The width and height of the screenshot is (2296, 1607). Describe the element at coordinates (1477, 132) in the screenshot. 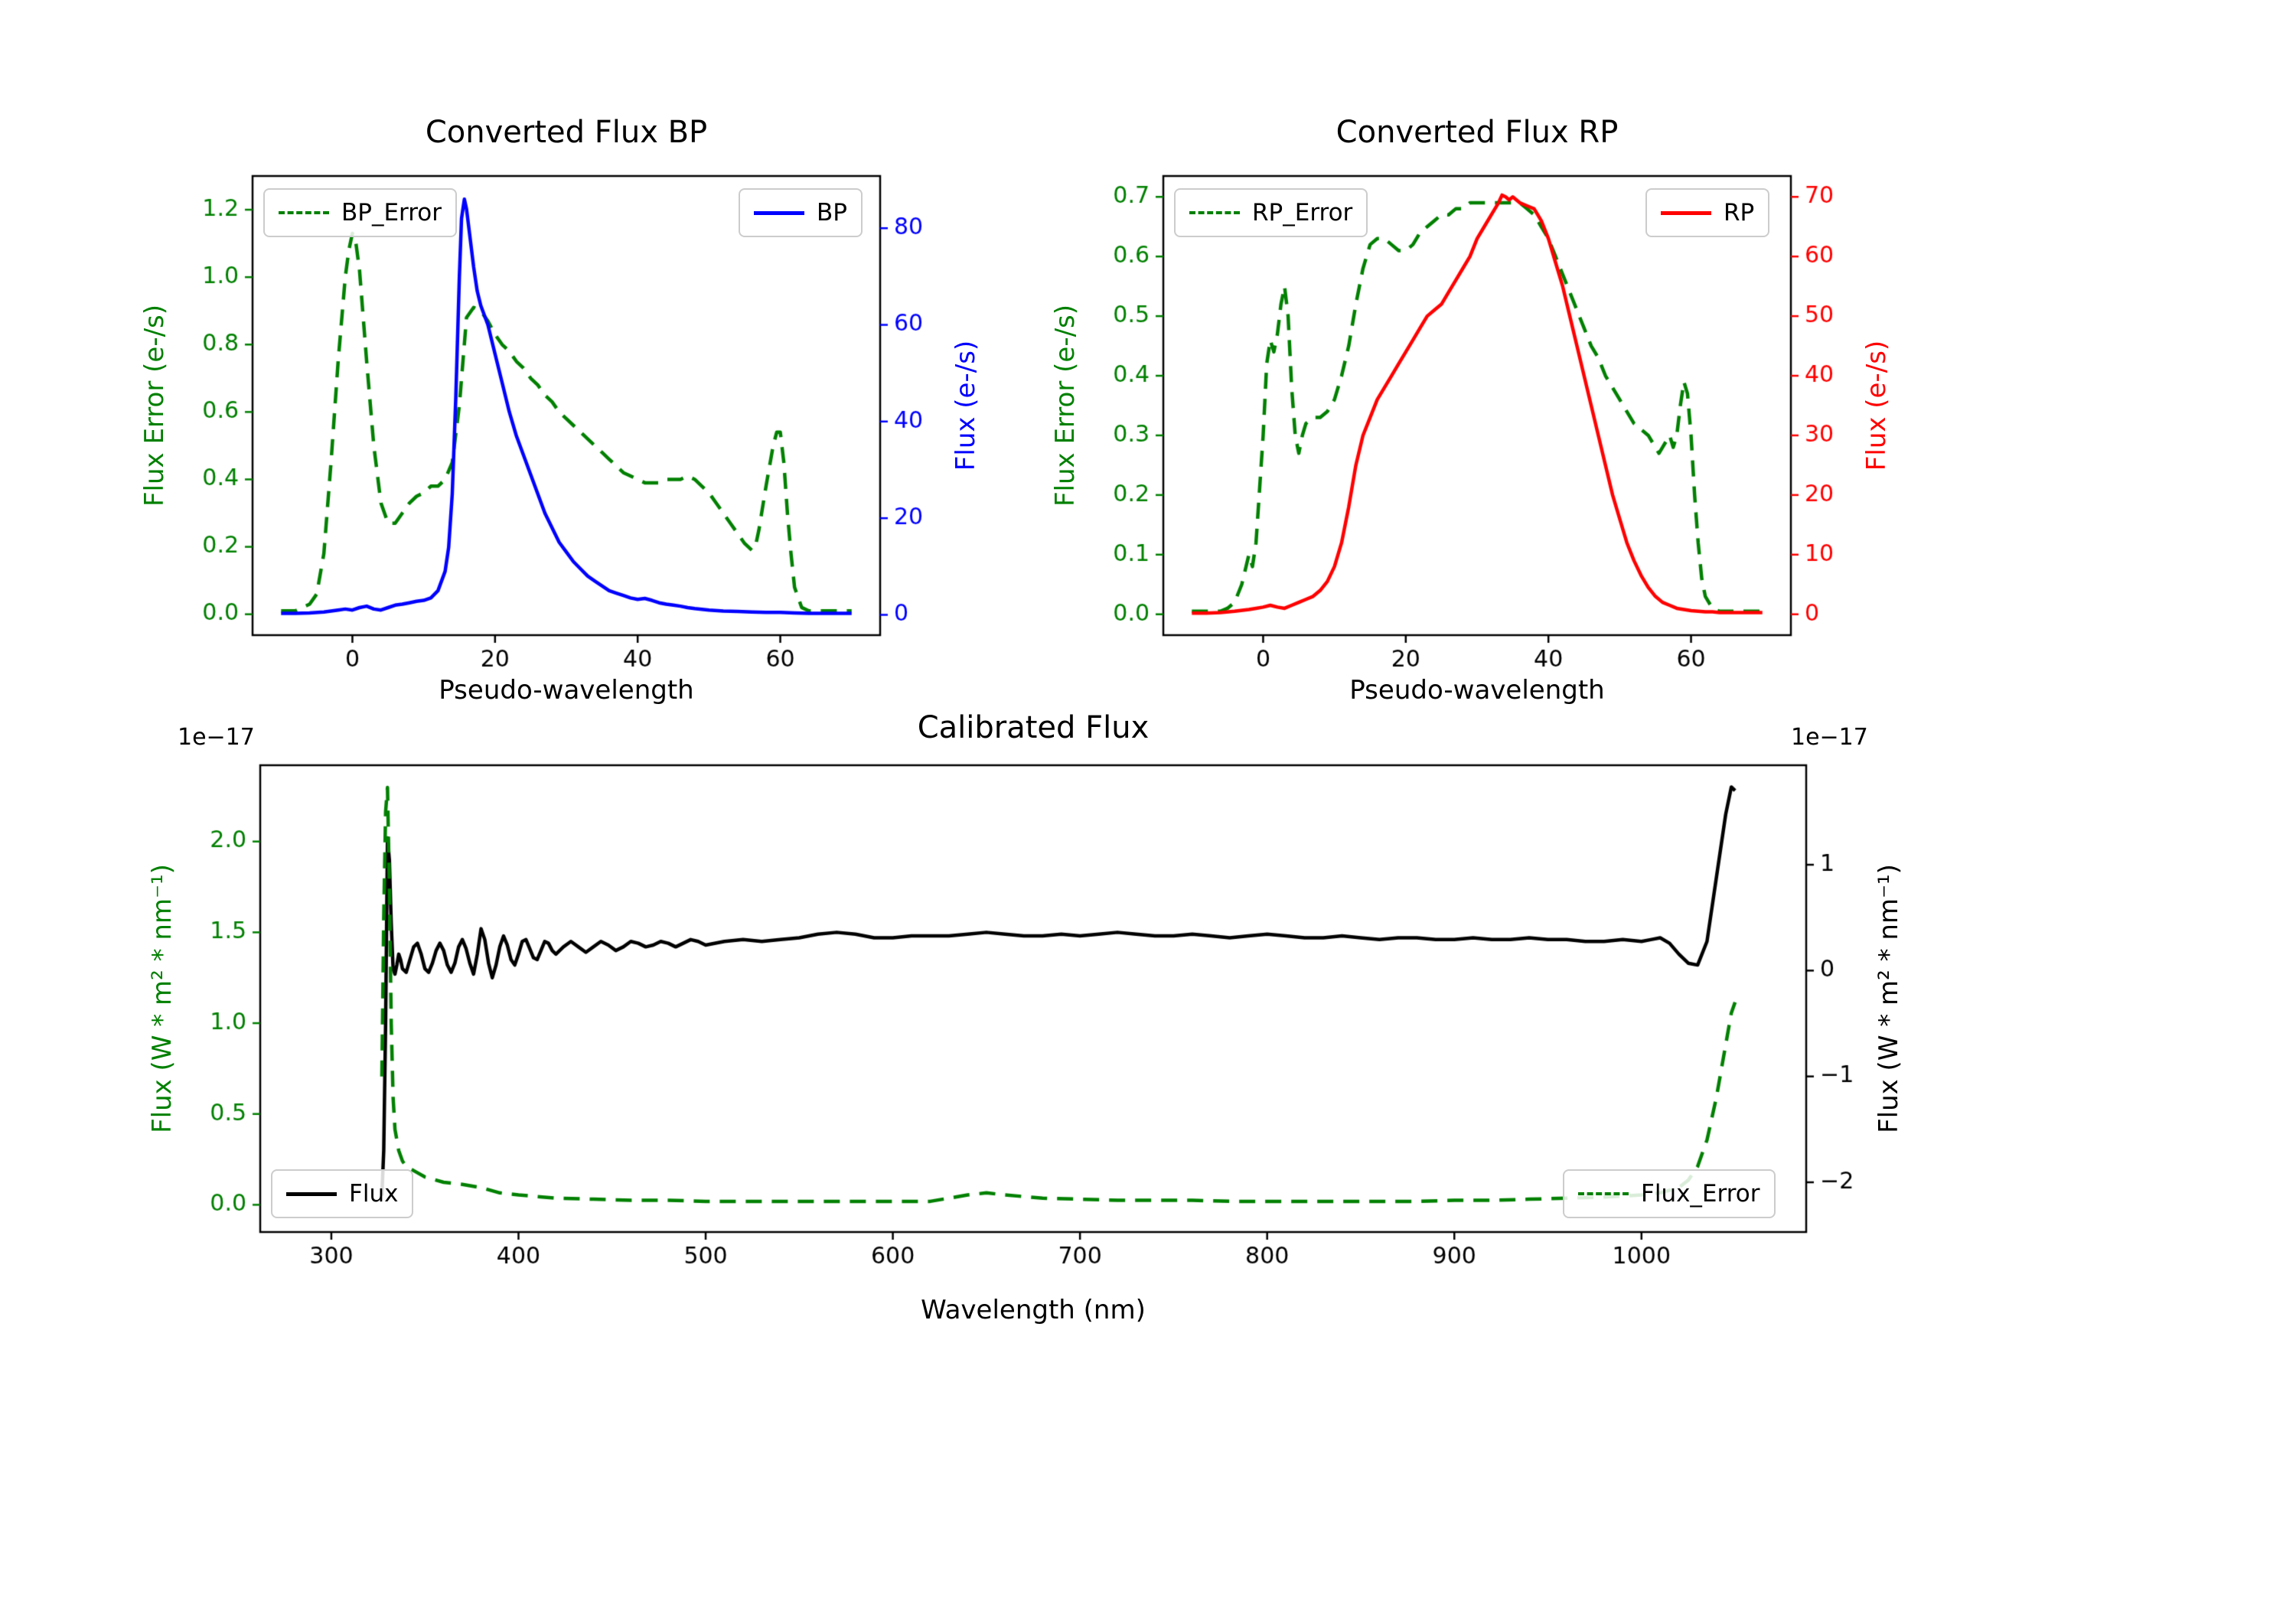

I see `rp-chart-title: Converted Flux RP` at that location.